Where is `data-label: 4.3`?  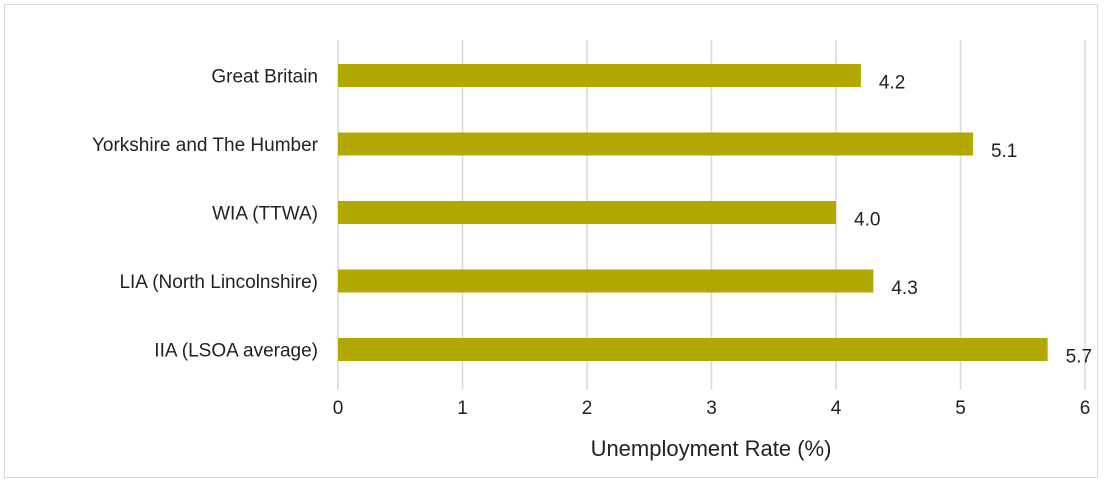 data-label: 4.3 is located at coordinates (904, 288).